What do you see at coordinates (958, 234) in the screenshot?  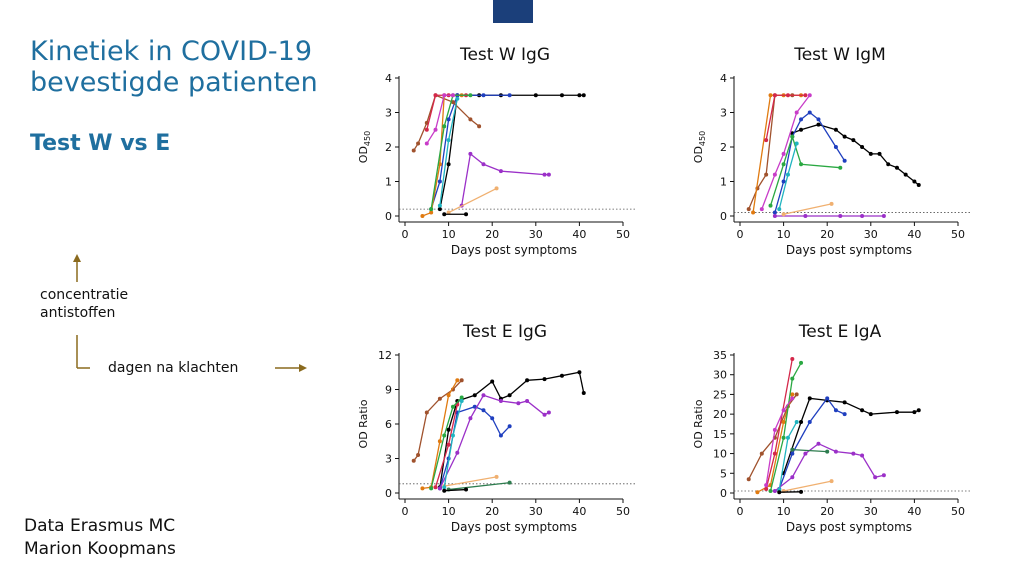 I see `x-tick-label: 50` at bounding box center [958, 234].